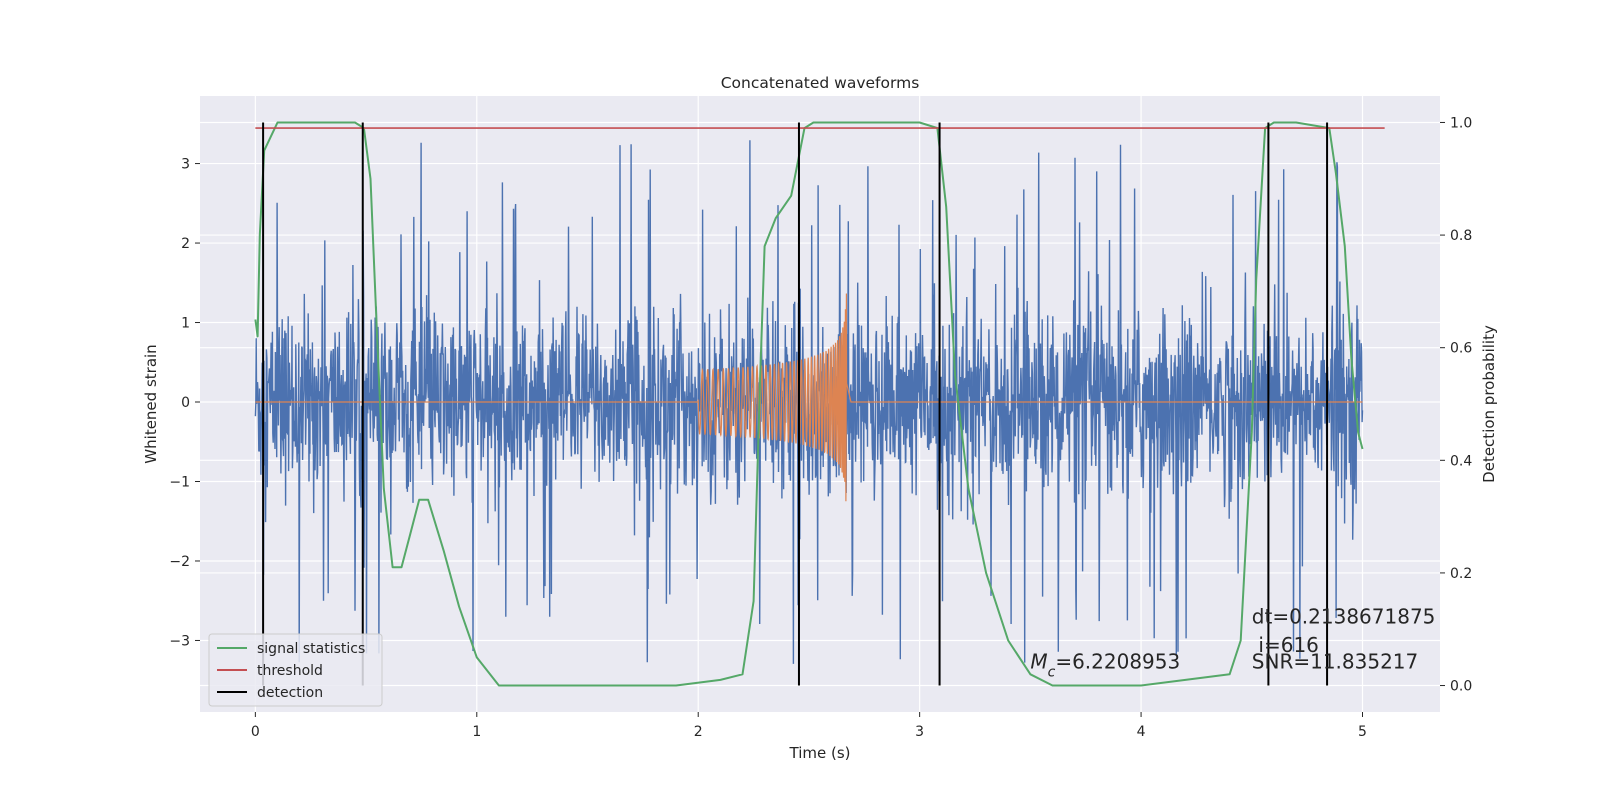 This screenshot has width=1600, height=800. I want to click on legend-label-2: detection, so click(290, 693).